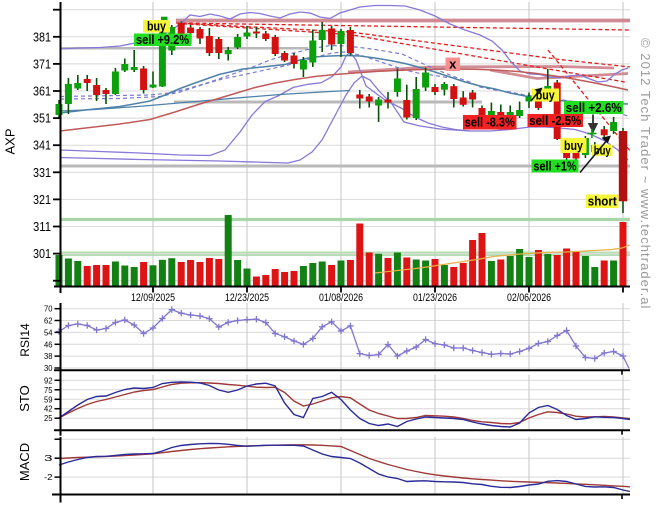 This screenshot has height=514, width=657. I want to click on svg-text: 351, so click(42, 119).